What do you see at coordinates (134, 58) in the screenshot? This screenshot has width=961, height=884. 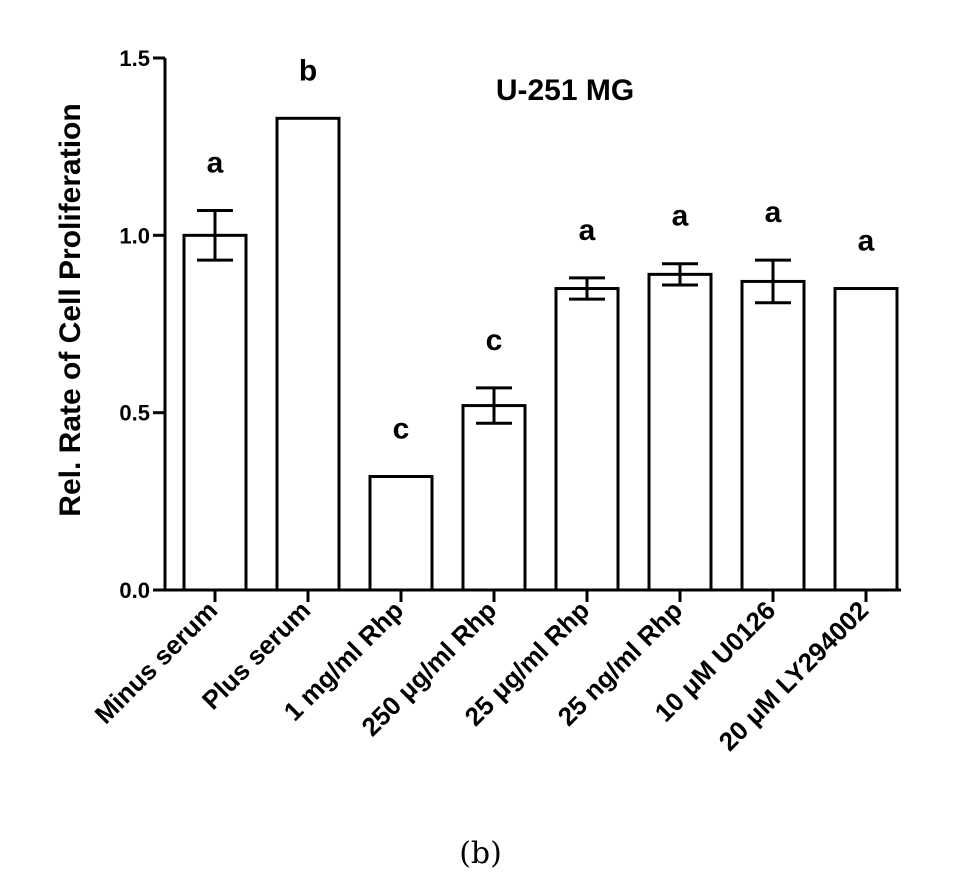 I see `y-tick-label: 1.5` at bounding box center [134, 58].